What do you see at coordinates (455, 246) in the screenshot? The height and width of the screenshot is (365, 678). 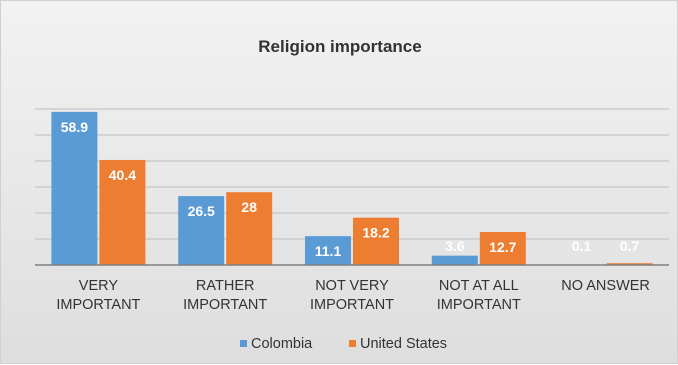 I see `data-label: 3.6` at bounding box center [455, 246].